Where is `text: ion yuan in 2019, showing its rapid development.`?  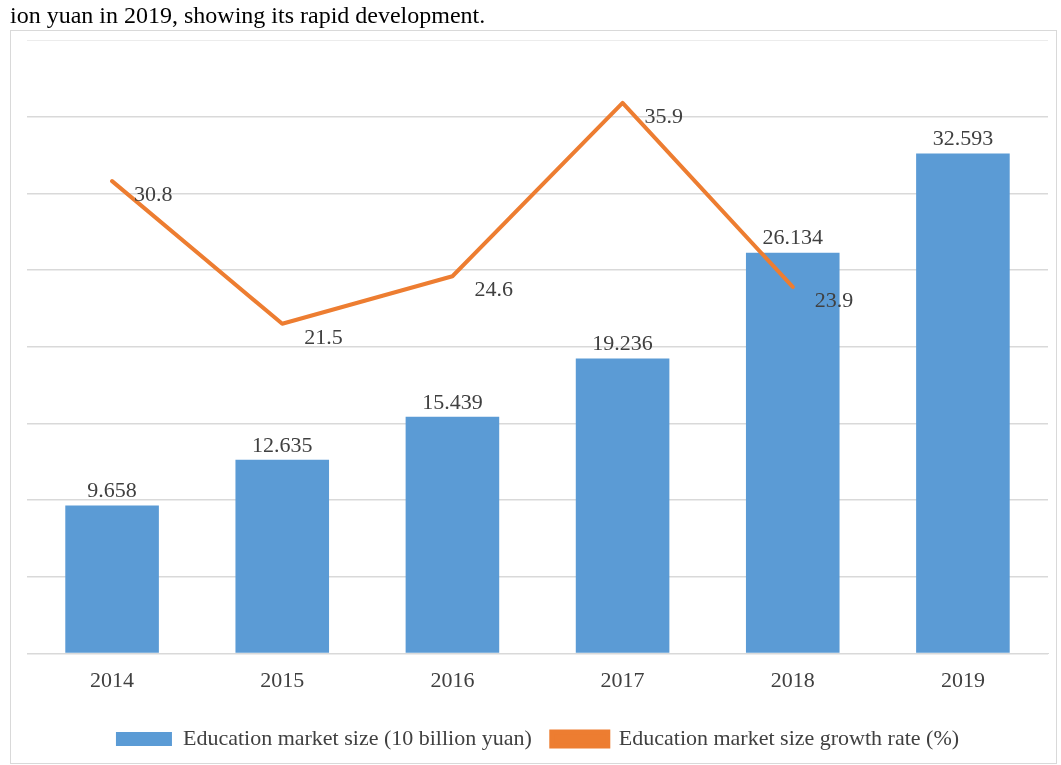
text: ion yuan in 2019, showing its rapid development. is located at coordinates (248, 15).